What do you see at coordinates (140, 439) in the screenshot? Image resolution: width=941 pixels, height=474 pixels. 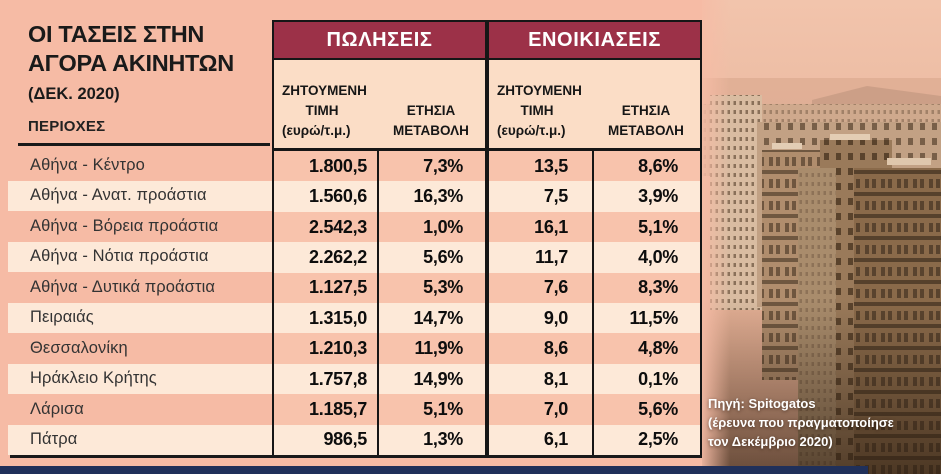 I see `table-row: Πάτρα` at bounding box center [140, 439].